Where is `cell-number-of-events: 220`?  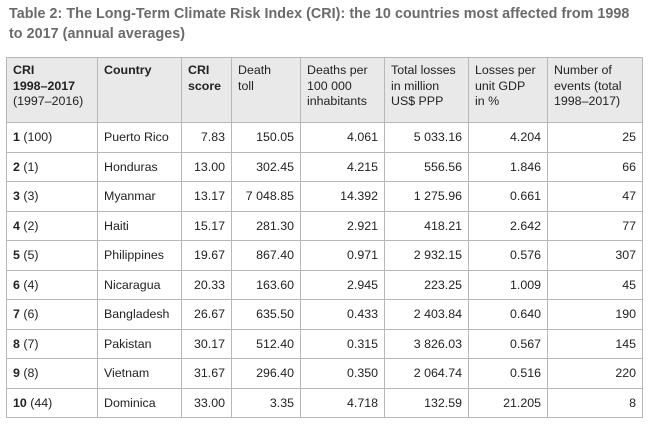 cell-number-of-events: 220 is located at coordinates (595, 373).